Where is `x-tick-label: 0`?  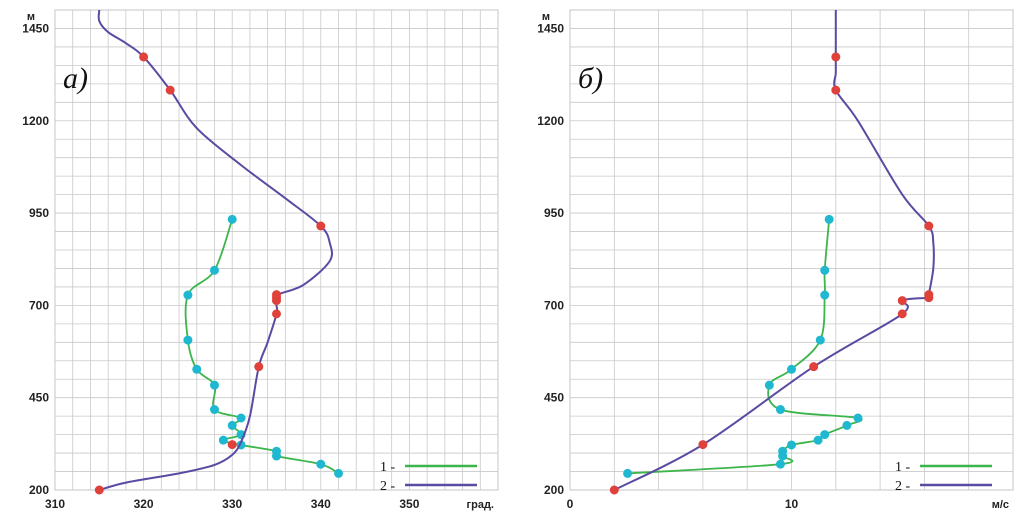 x-tick-label: 0 is located at coordinates (570, 504).